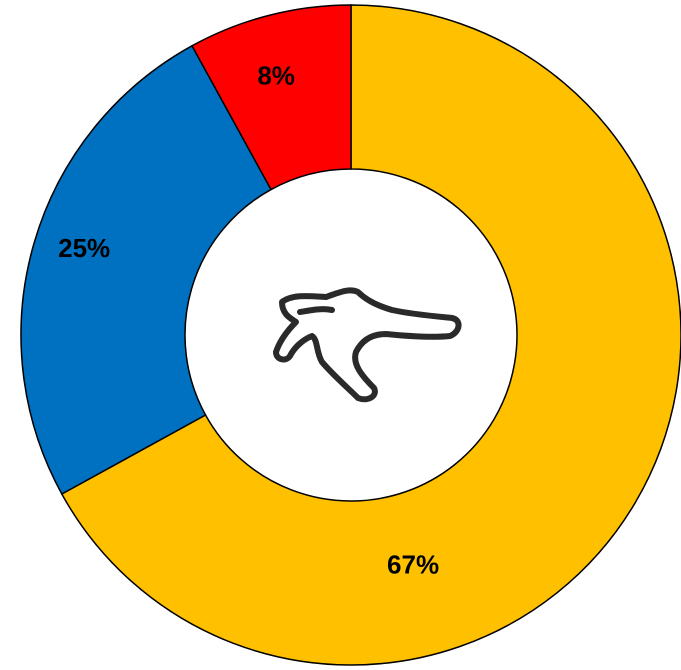  I want to click on data-label: 8%, so click(276, 76).